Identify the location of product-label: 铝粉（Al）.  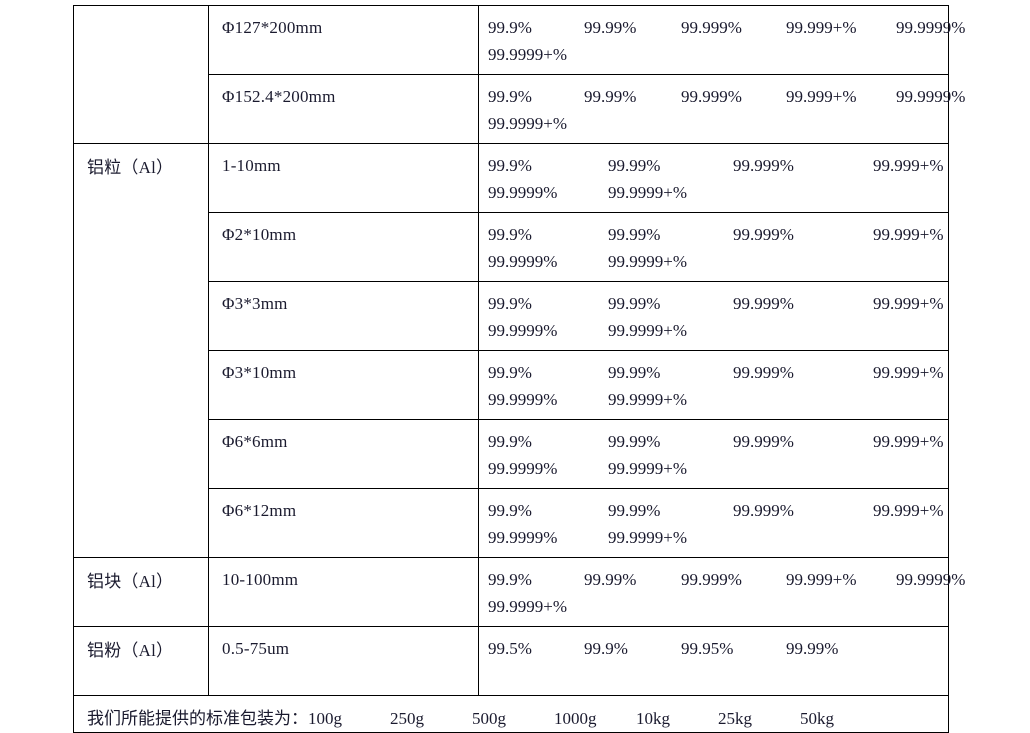
(130, 650).